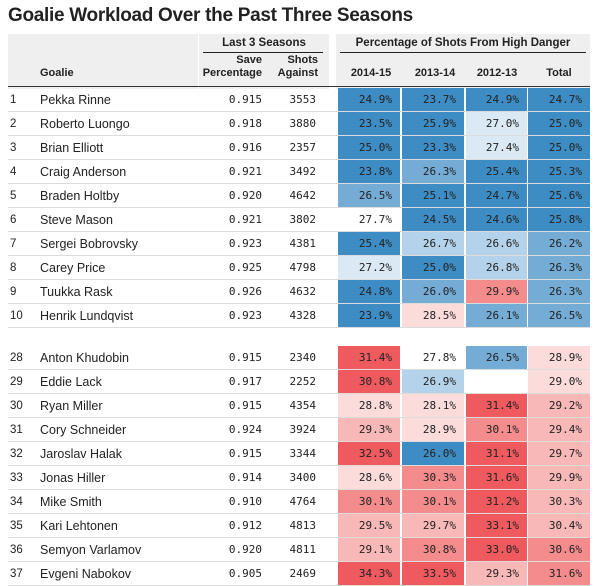 The width and height of the screenshot is (600, 586). Describe the element at coordinates (13, 196) in the screenshot. I see `rank-cell: 5` at that location.